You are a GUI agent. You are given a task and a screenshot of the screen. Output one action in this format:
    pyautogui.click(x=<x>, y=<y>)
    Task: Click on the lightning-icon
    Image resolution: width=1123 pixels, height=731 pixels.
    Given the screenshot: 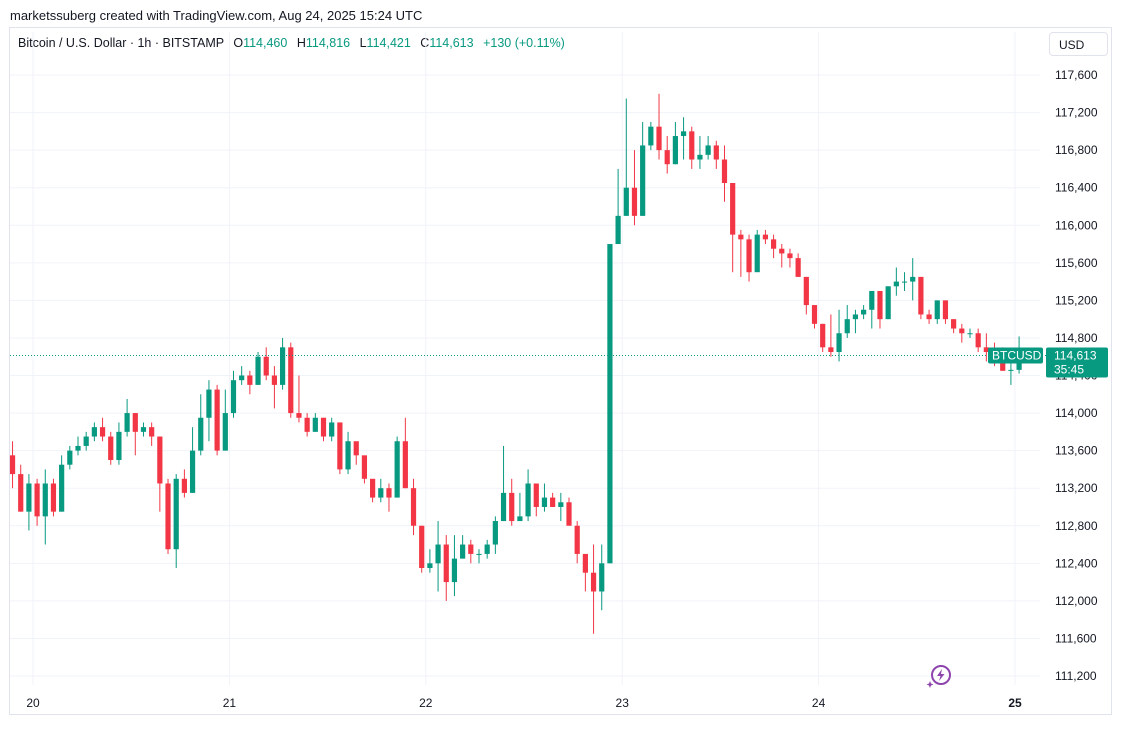 What is the action you would take?
    pyautogui.click(x=939, y=677)
    